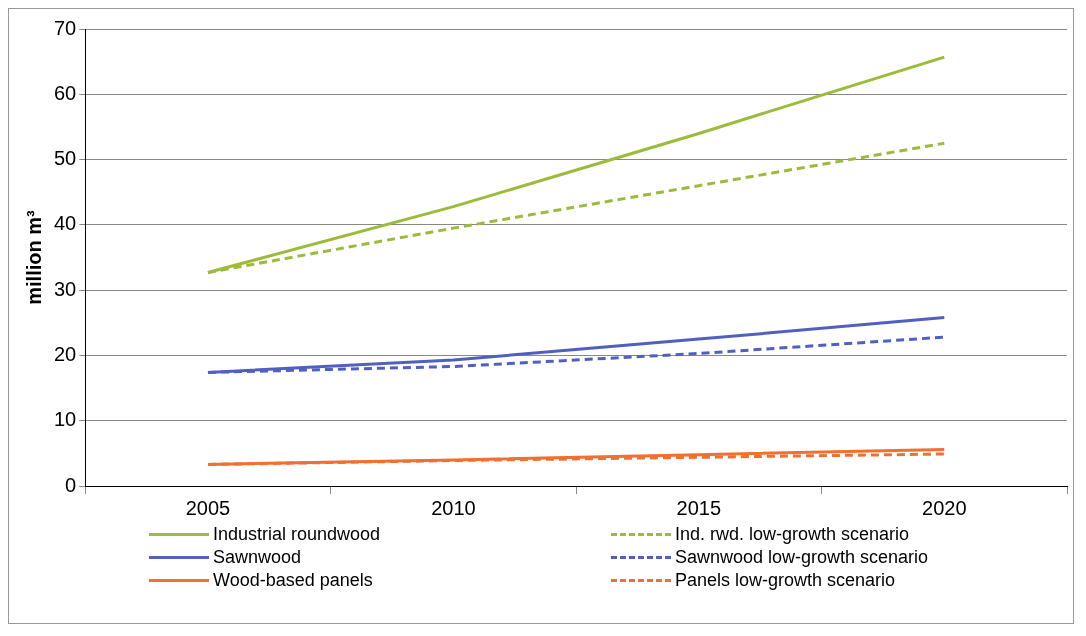 Image resolution: width=1086 pixels, height=636 pixels. Describe the element at coordinates (944, 507) in the screenshot. I see `x-tick-label: 2020` at that location.